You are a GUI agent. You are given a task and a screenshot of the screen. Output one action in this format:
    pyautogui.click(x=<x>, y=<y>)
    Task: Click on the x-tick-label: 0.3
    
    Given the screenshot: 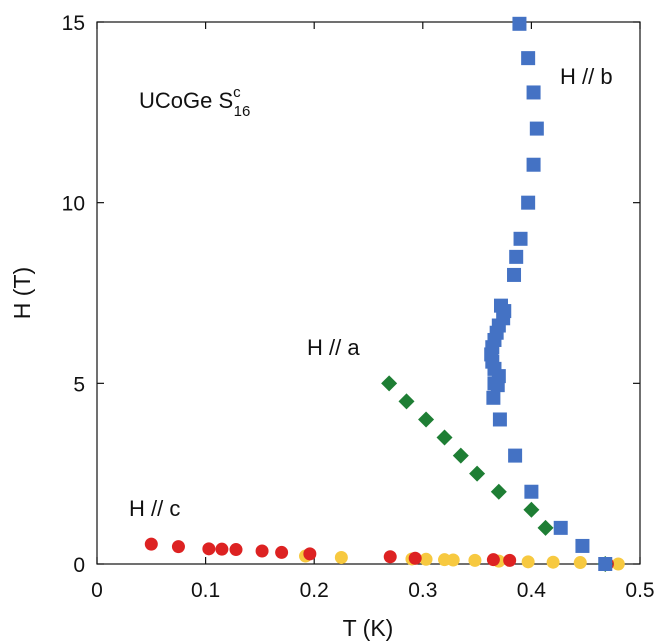 What is the action you would take?
    pyautogui.click(x=422, y=590)
    